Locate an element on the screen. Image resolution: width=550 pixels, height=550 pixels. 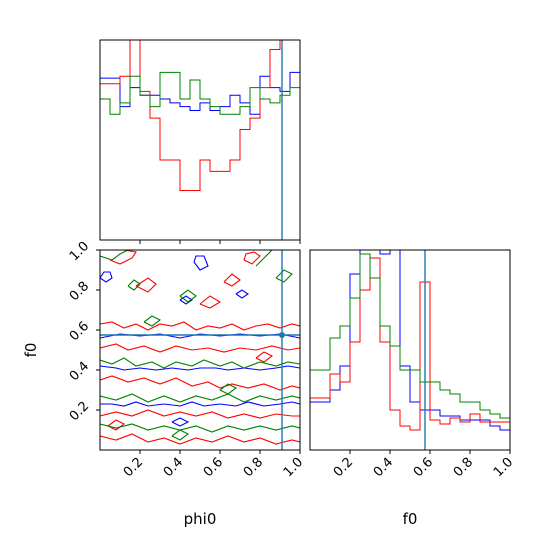
scatter-ytick-label-1: 0.4 is located at coordinates (79, 371).